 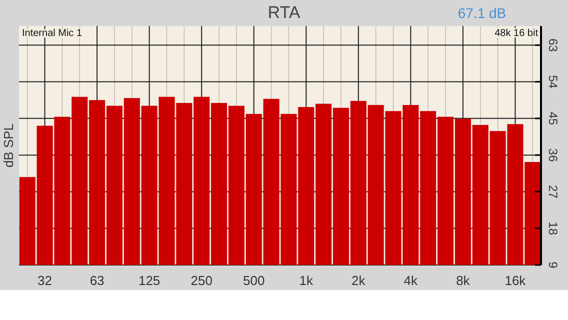 I want to click on y-tick-label: 27, so click(x=553, y=192).